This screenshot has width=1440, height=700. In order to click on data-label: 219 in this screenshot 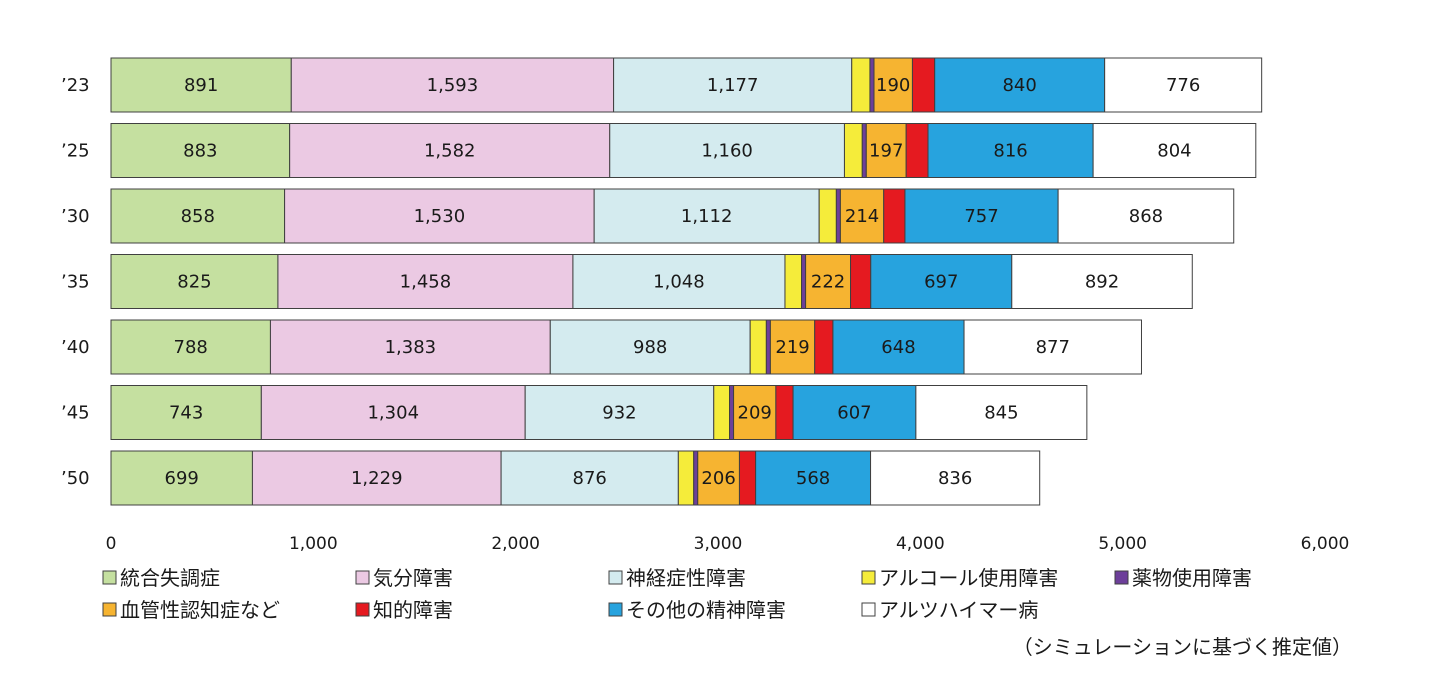, I will do `click(792, 347)`.